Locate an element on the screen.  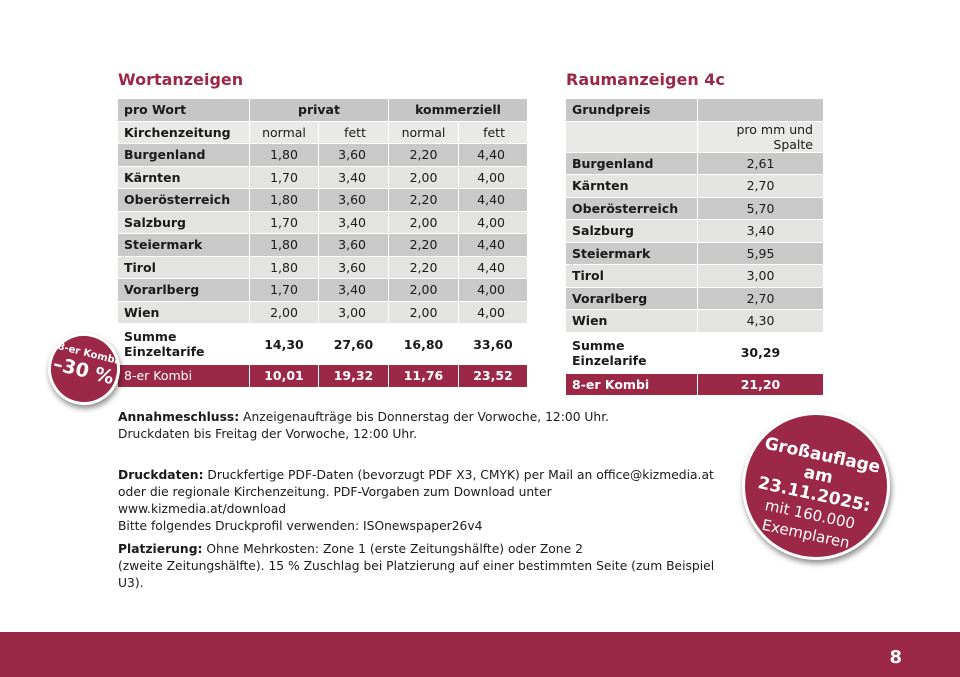
sum-label: Summe Einzelarife is located at coordinates (631, 352).